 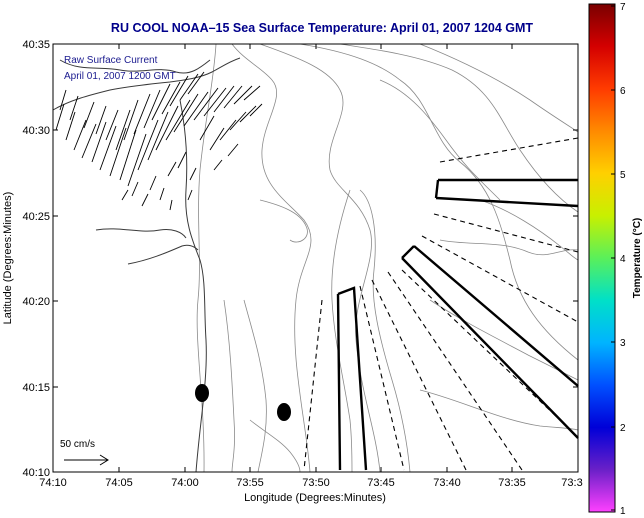 What do you see at coordinates (77, 444) in the screenshot?
I see `scale-label: 50 cm/s` at bounding box center [77, 444].